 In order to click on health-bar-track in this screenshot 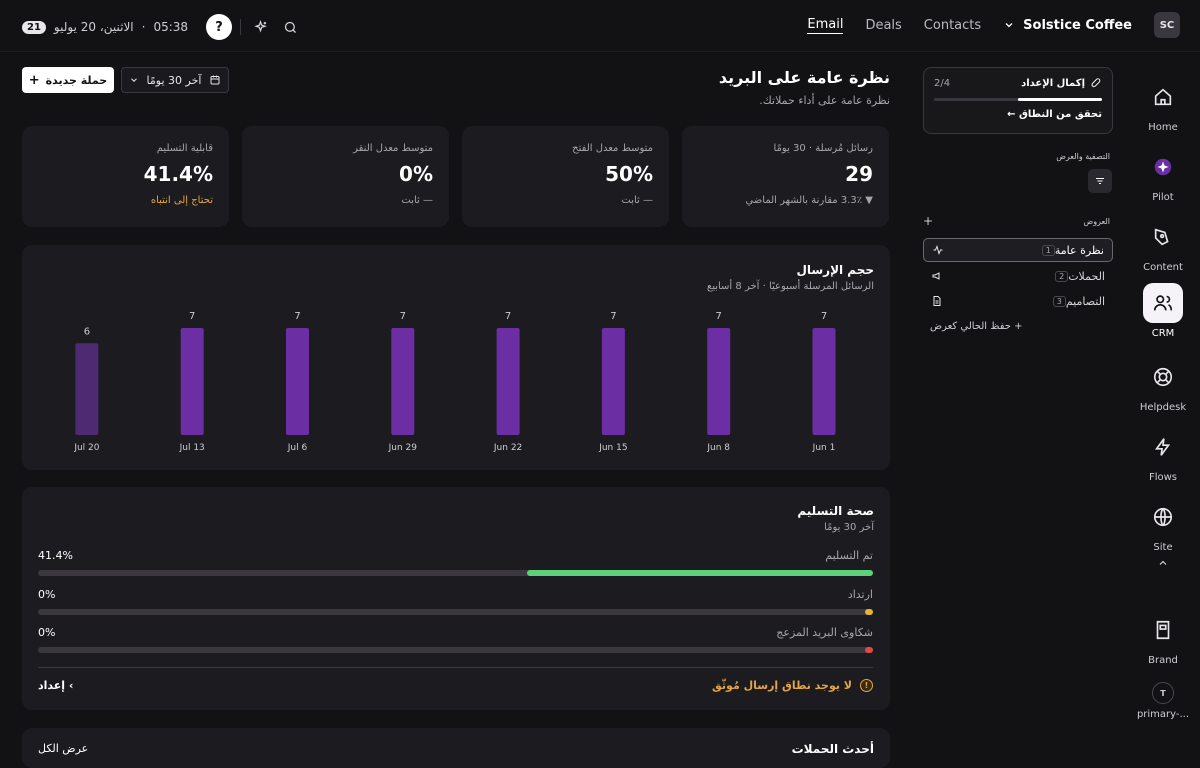, I will do `click(455, 612)`.